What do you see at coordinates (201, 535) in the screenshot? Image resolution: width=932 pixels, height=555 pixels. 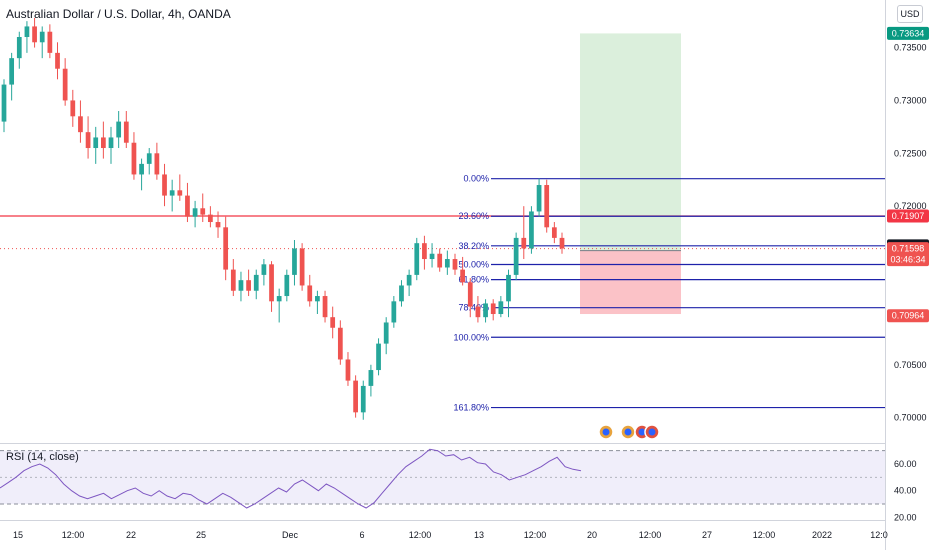 I see `time-axis-tick: 25` at bounding box center [201, 535].